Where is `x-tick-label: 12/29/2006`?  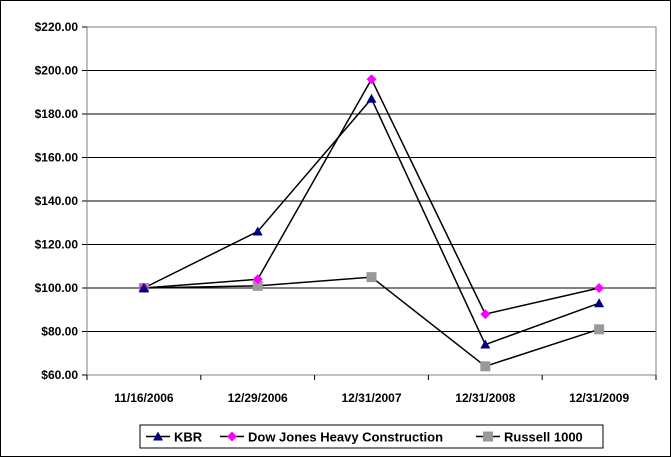 x-tick-label: 12/29/2006 is located at coordinates (258, 398).